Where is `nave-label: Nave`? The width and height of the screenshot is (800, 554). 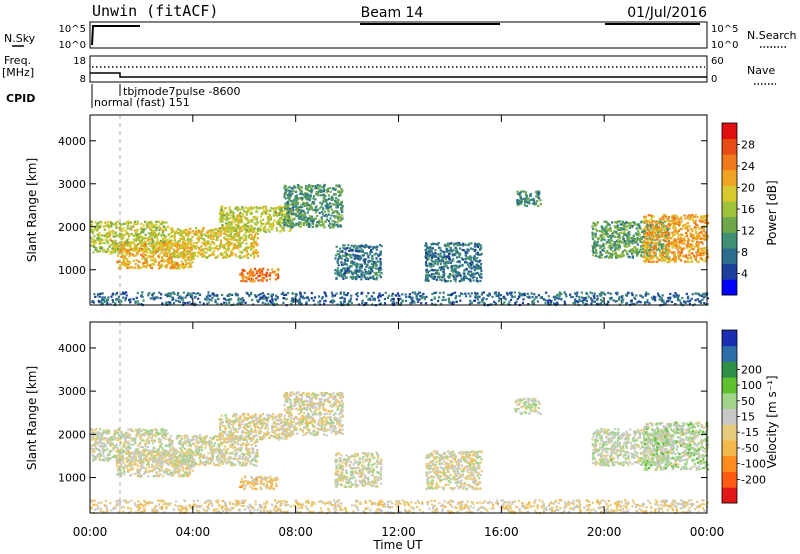 nave-label: Nave is located at coordinates (761, 70).